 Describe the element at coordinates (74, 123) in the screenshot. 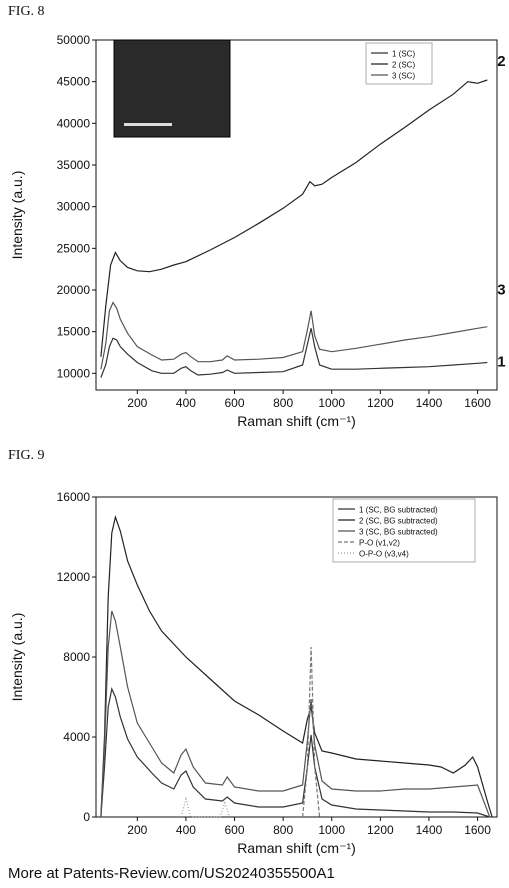

I see `y-tick-label: 40000` at that location.